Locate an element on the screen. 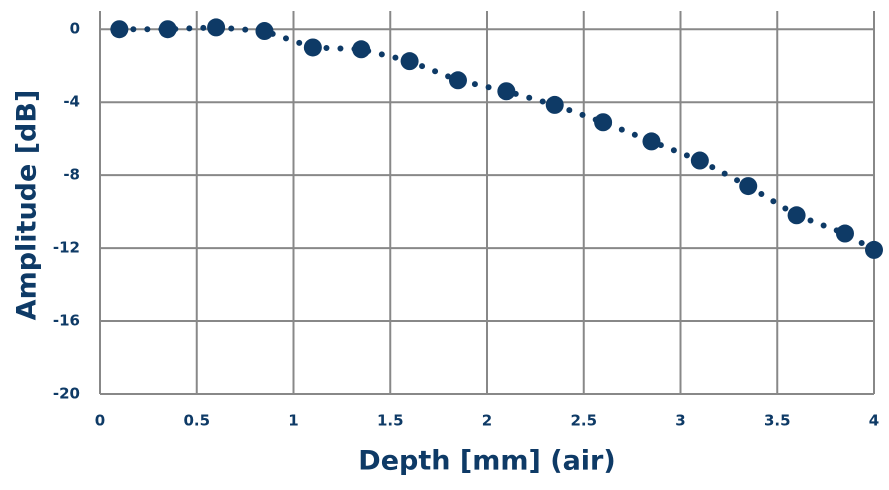  y-tick-label: -12 is located at coordinates (66, 248).